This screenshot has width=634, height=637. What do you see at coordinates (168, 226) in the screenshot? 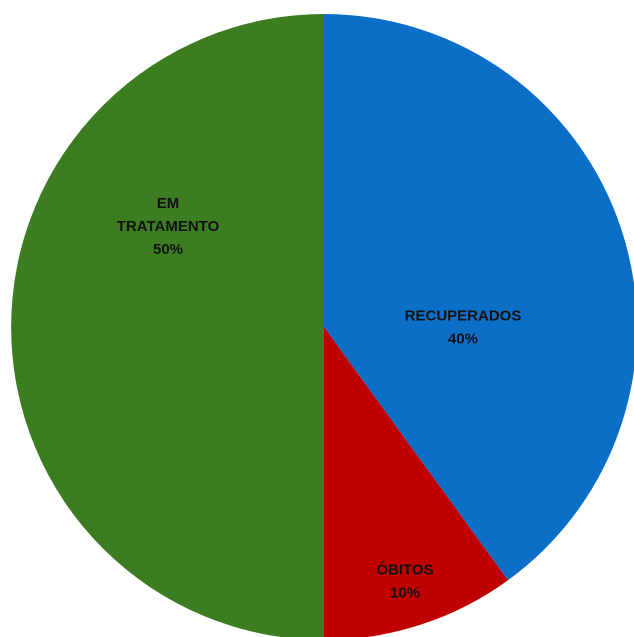
I see `slice-name-label: TRATAMENTO` at bounding box center [168, 226].